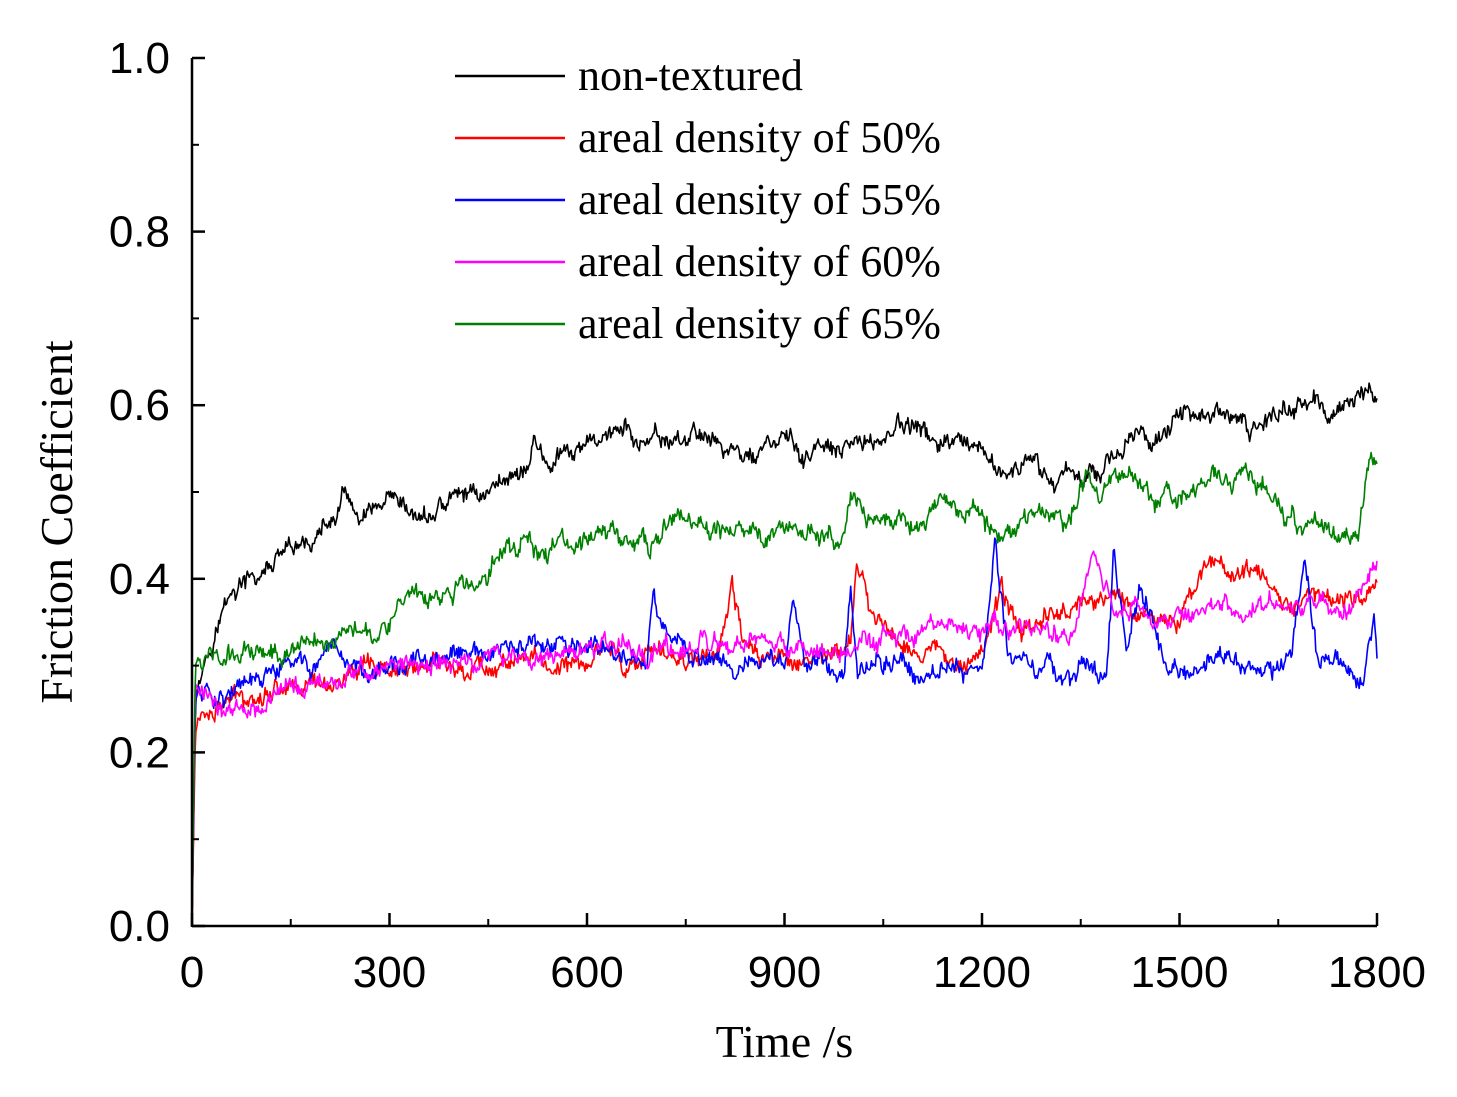  I want to click on x-tick-label: 300, so click(389, 972).